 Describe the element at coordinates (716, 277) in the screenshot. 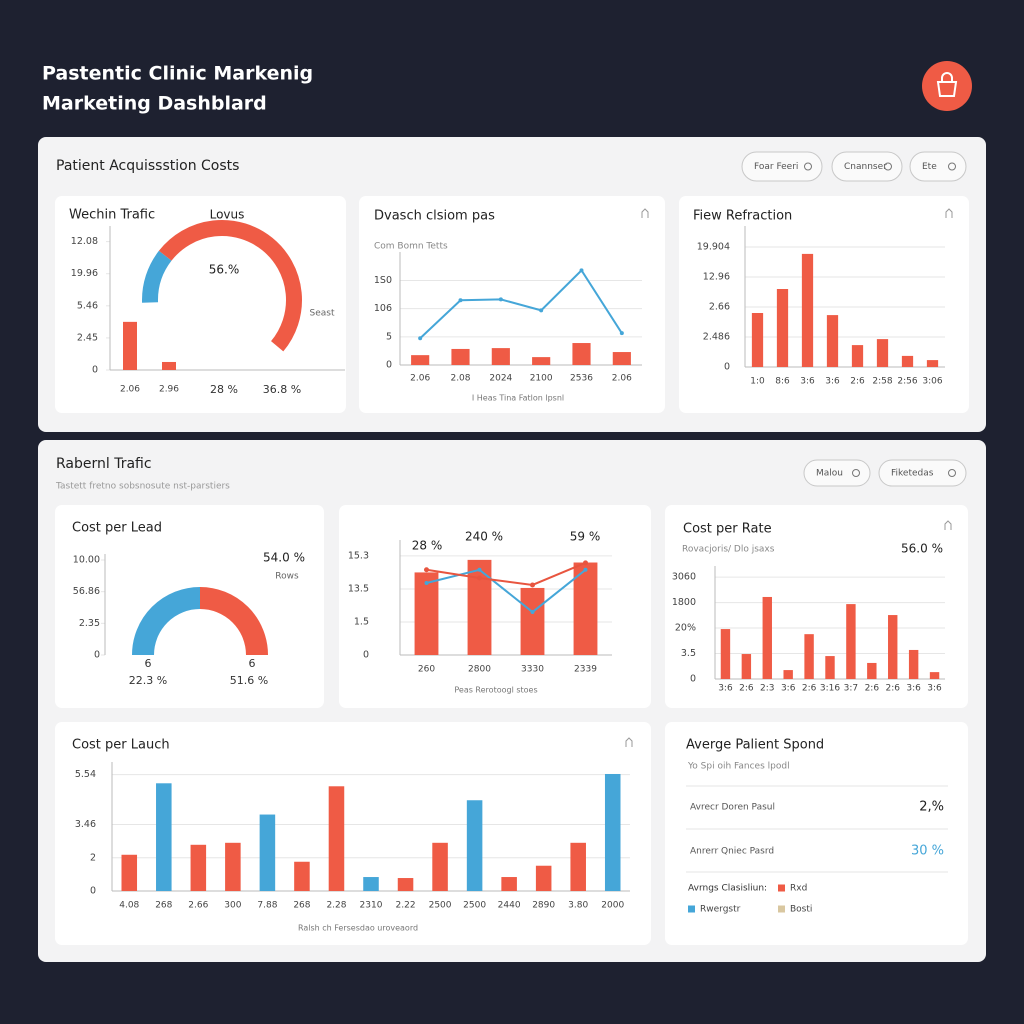

I see `y-tick-label: 12.96` at that location.